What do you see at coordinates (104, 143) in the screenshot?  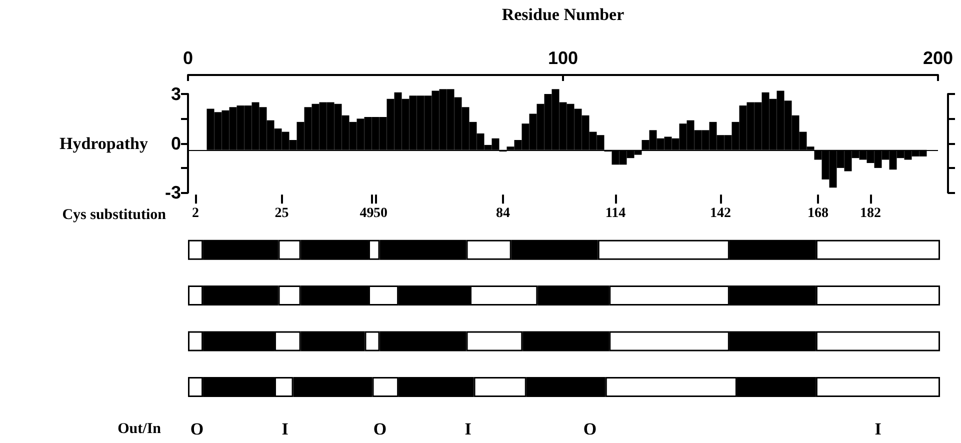 I see `y-axis-title: Hydropathy` at bounding box center [104, 143].